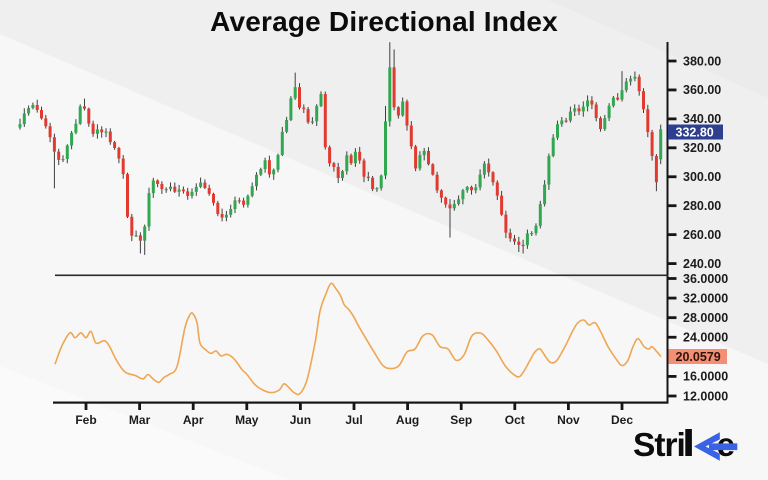 This screenshot has height=480, width=768. Describe the element at coordinates (702, 206) in the screenshot. I see `svg-text: 280.00` at that location.